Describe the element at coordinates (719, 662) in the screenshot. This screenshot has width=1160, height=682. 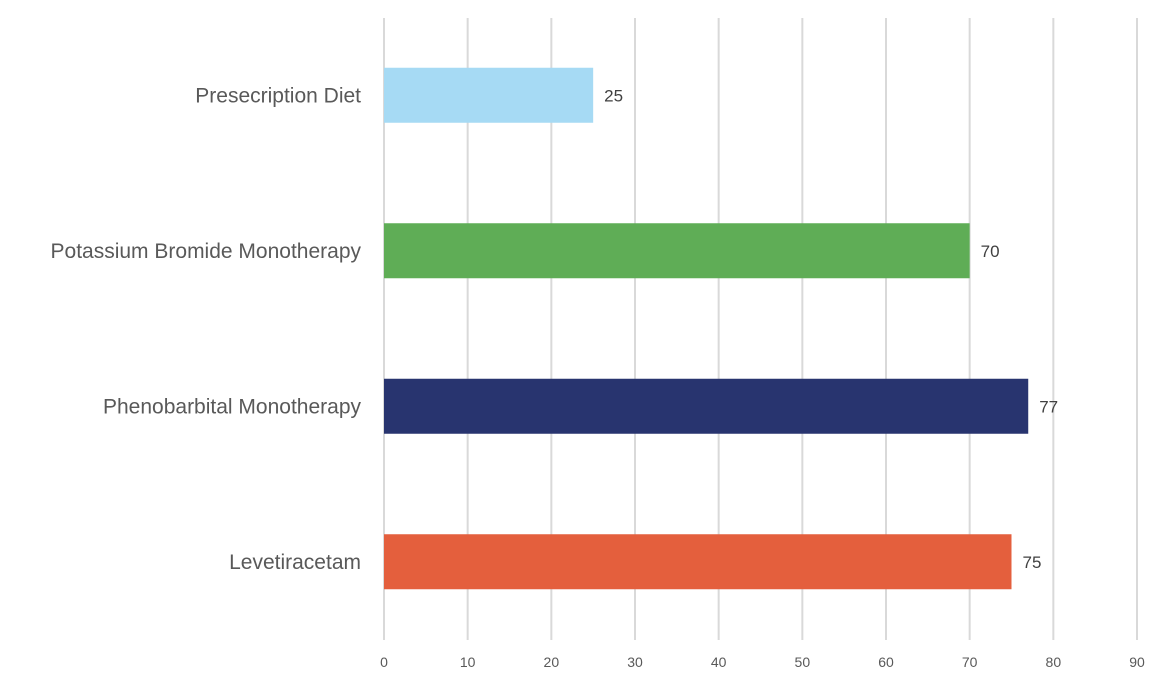
I see `x-tick-label: 40` at that location.